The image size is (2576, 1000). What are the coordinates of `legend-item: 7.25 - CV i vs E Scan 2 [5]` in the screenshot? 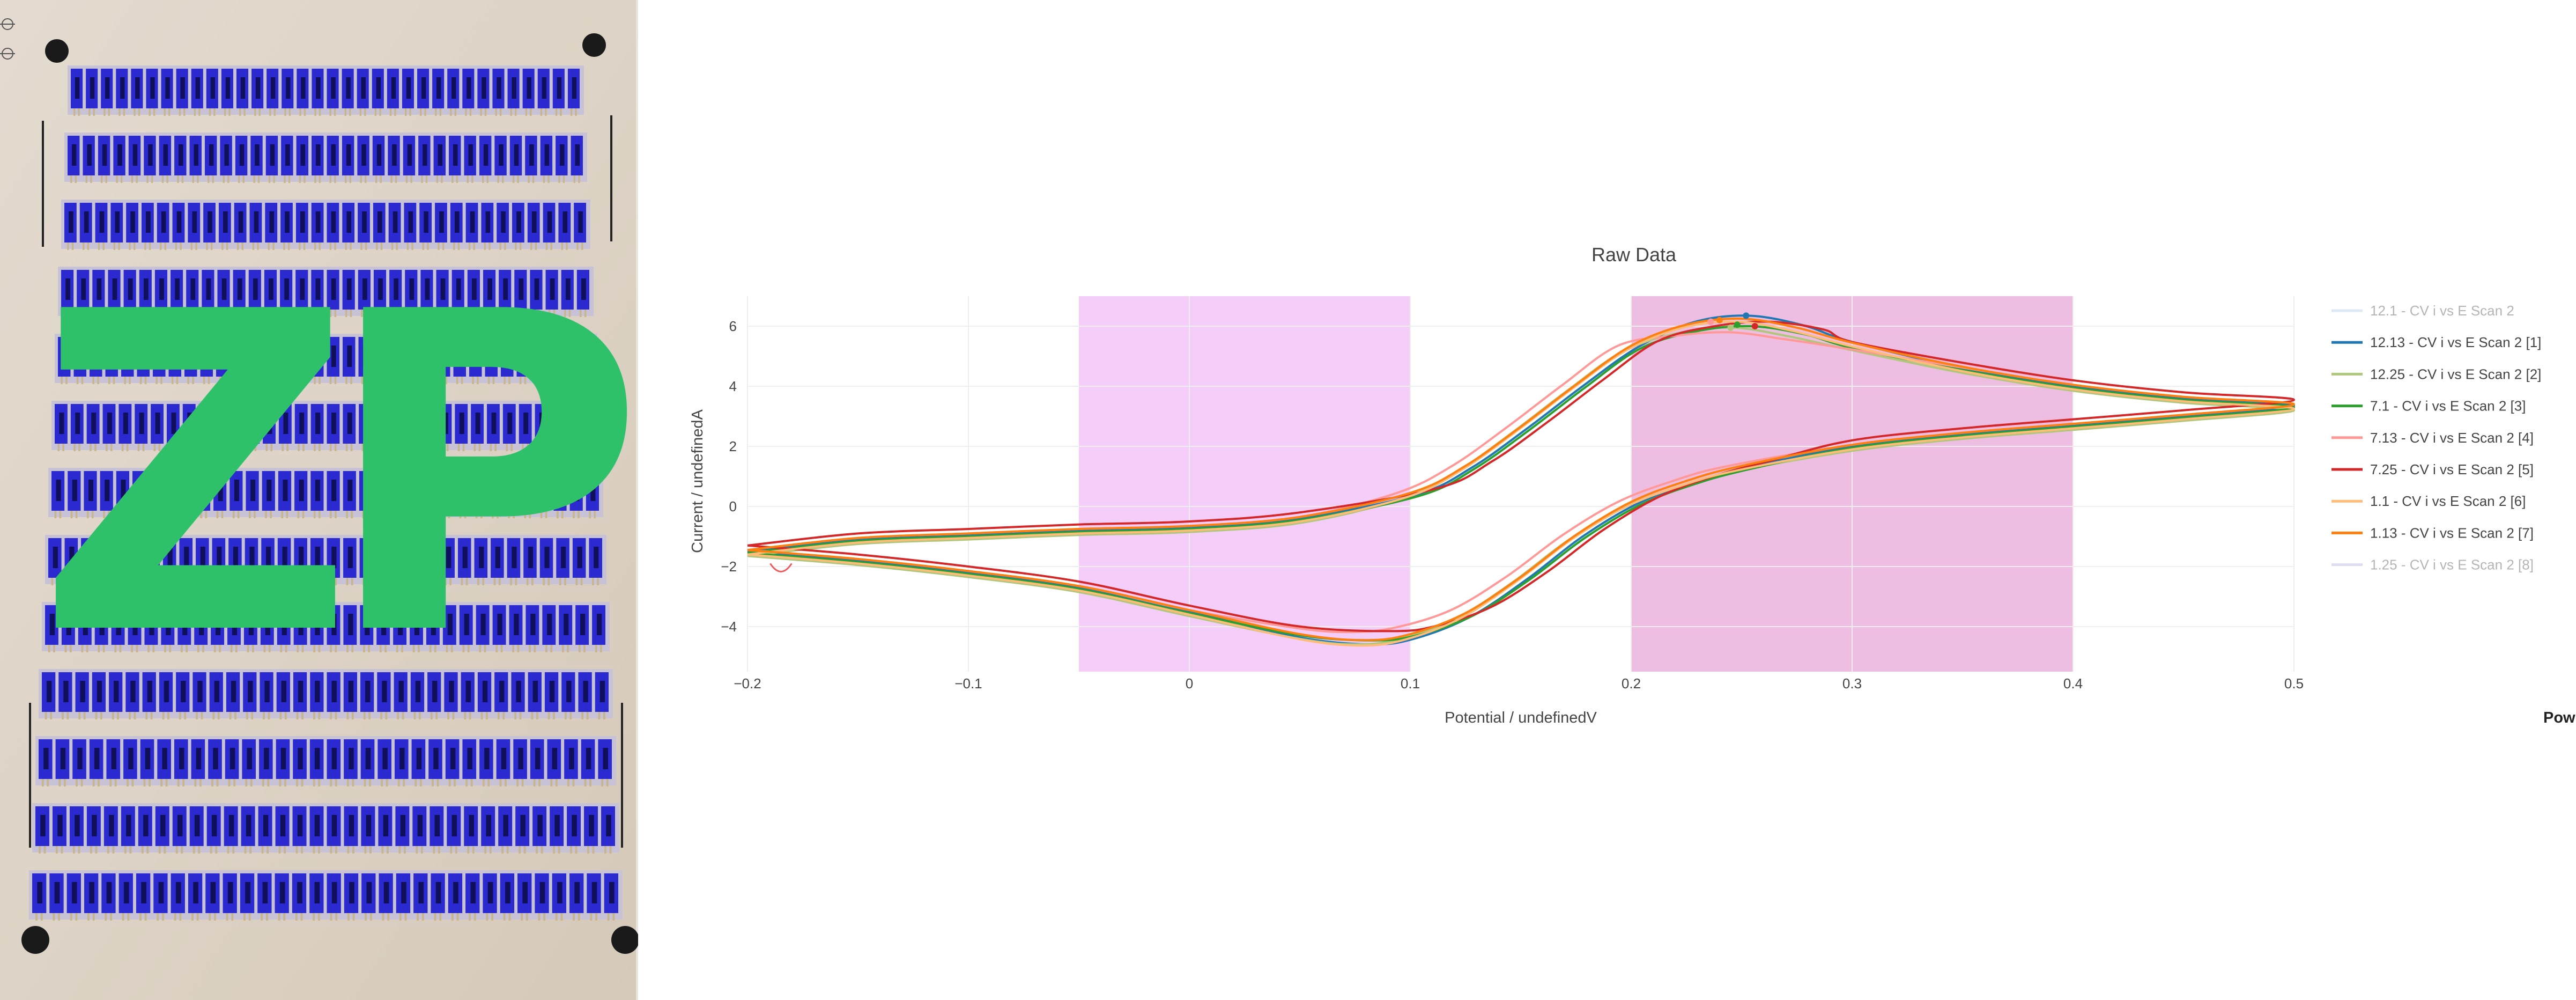 It's located at (2432, 469).